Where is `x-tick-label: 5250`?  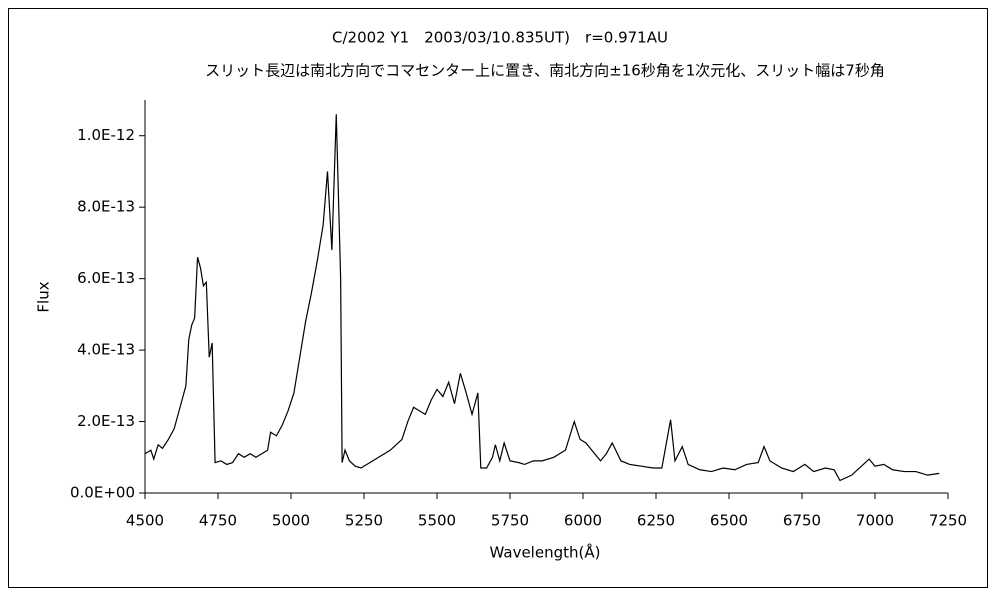
x-tick-label: 5250 is located at coordinates (364, 521).